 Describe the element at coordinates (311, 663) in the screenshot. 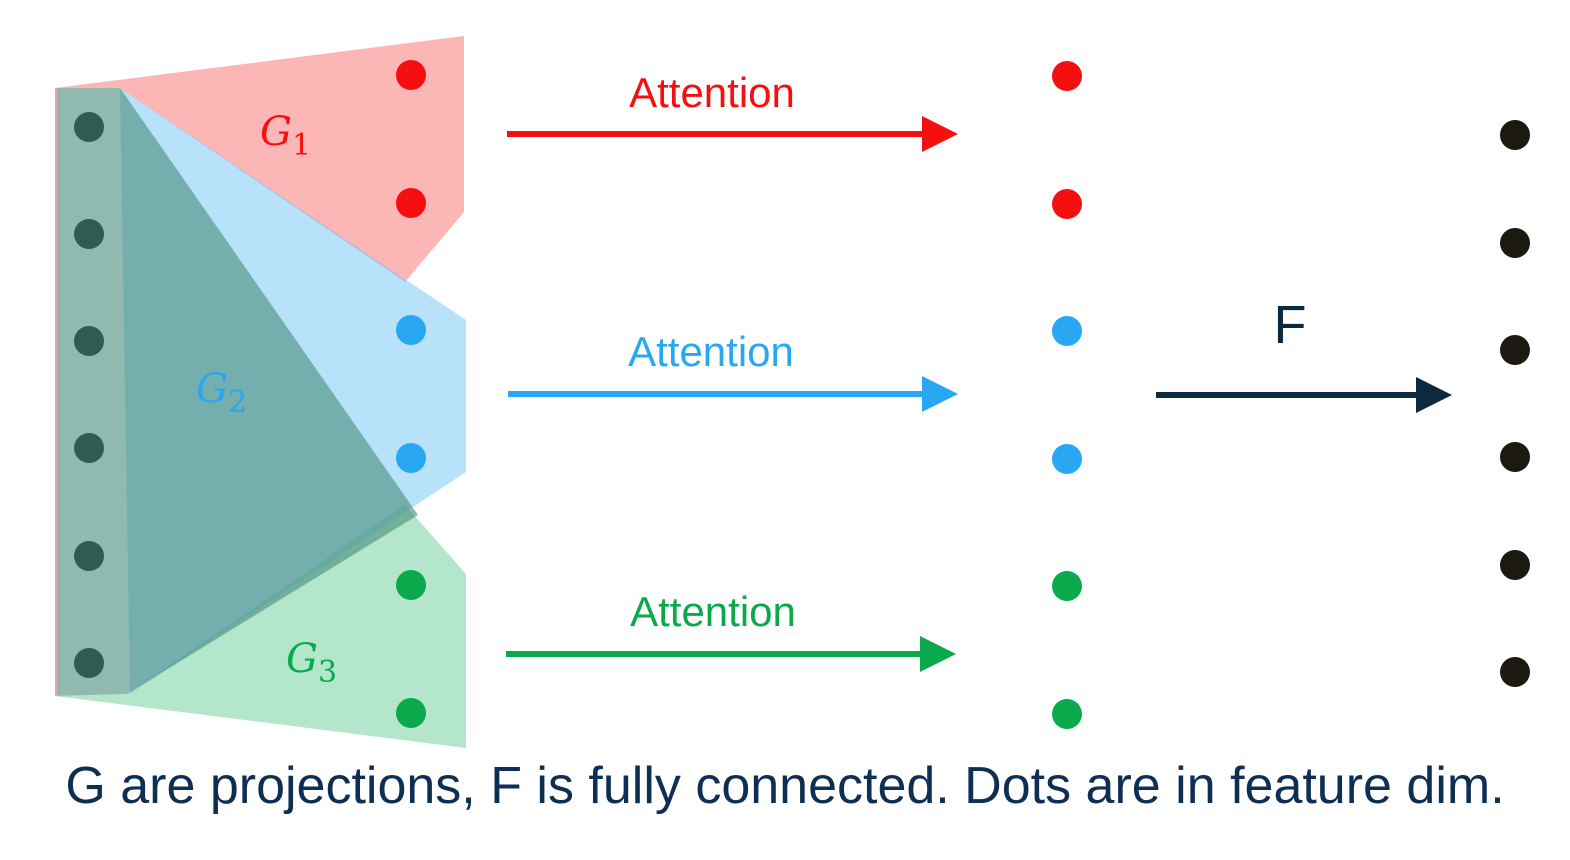

I see `group-label-g3: G3` at that location.